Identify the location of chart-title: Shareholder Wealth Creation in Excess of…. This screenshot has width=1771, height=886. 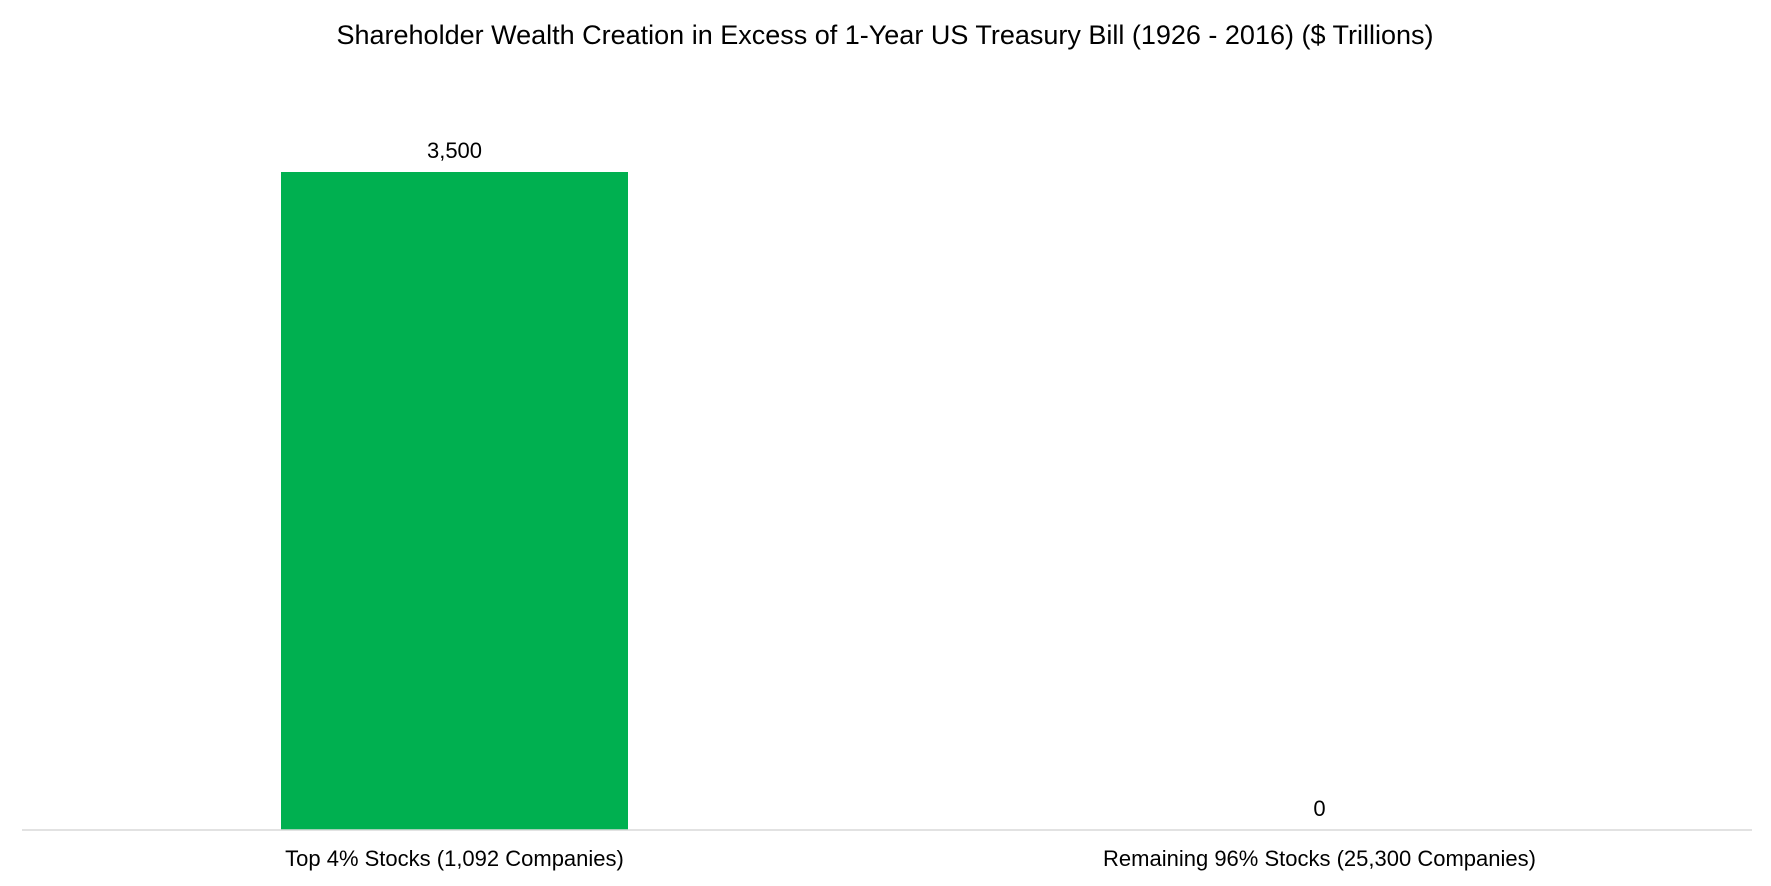
(884, 35).